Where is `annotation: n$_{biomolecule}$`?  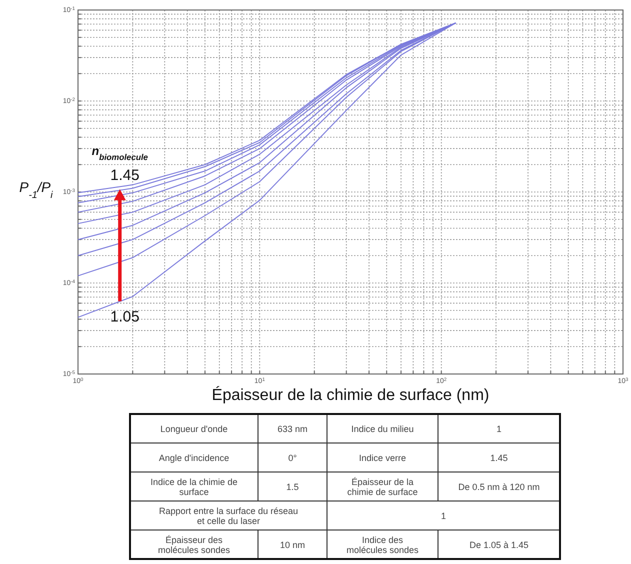 annotation: n$_{biomolecule}$ is located at coordinates (120, 153).